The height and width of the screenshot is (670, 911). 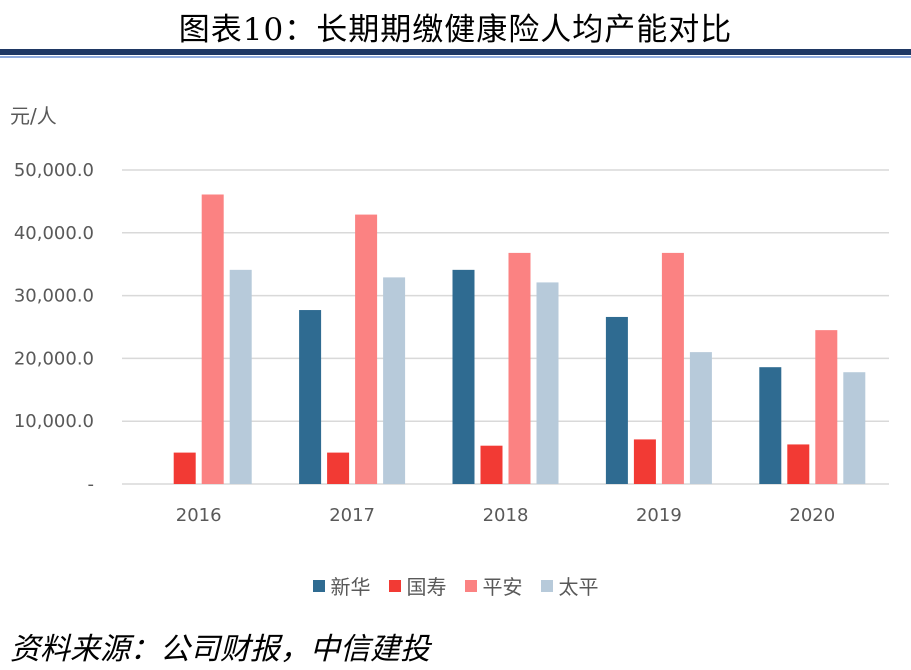 I want to click on y-unit-label: 元/人, so click(x=33, y=116).